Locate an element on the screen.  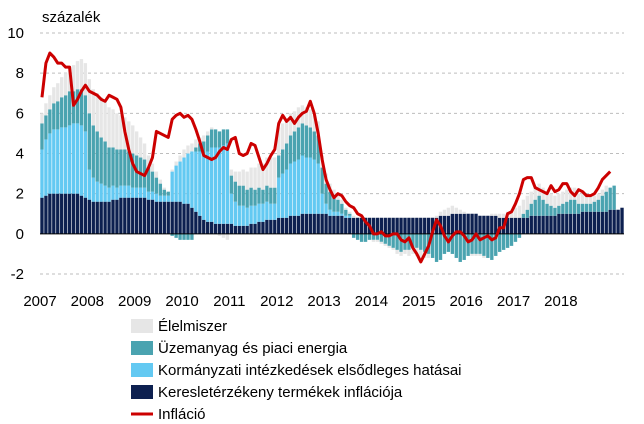
legend-swatch is located at coordinates (142, 326).